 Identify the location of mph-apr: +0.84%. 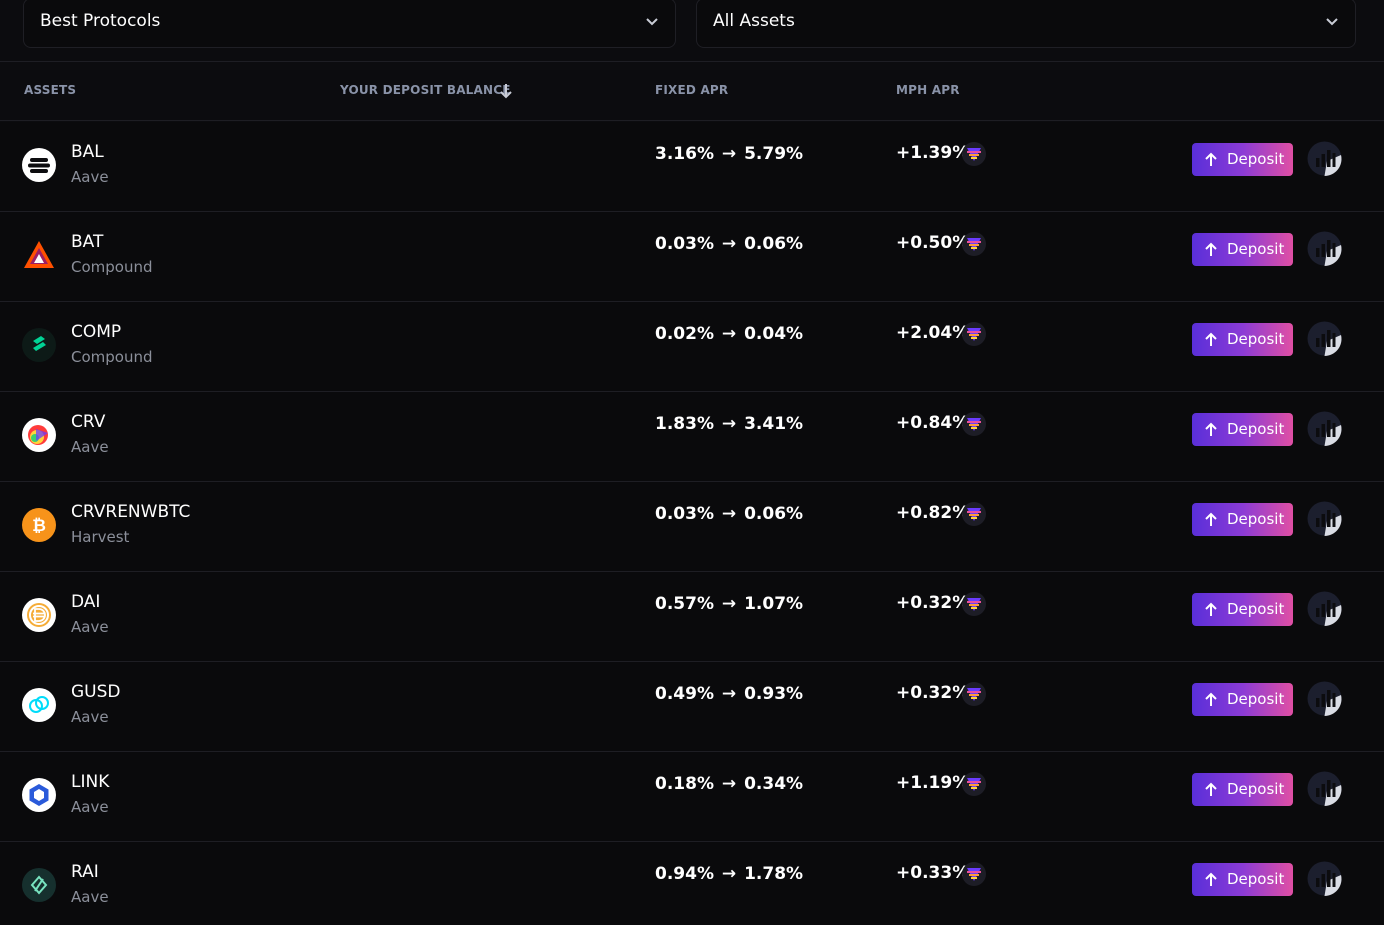
(933, 423).